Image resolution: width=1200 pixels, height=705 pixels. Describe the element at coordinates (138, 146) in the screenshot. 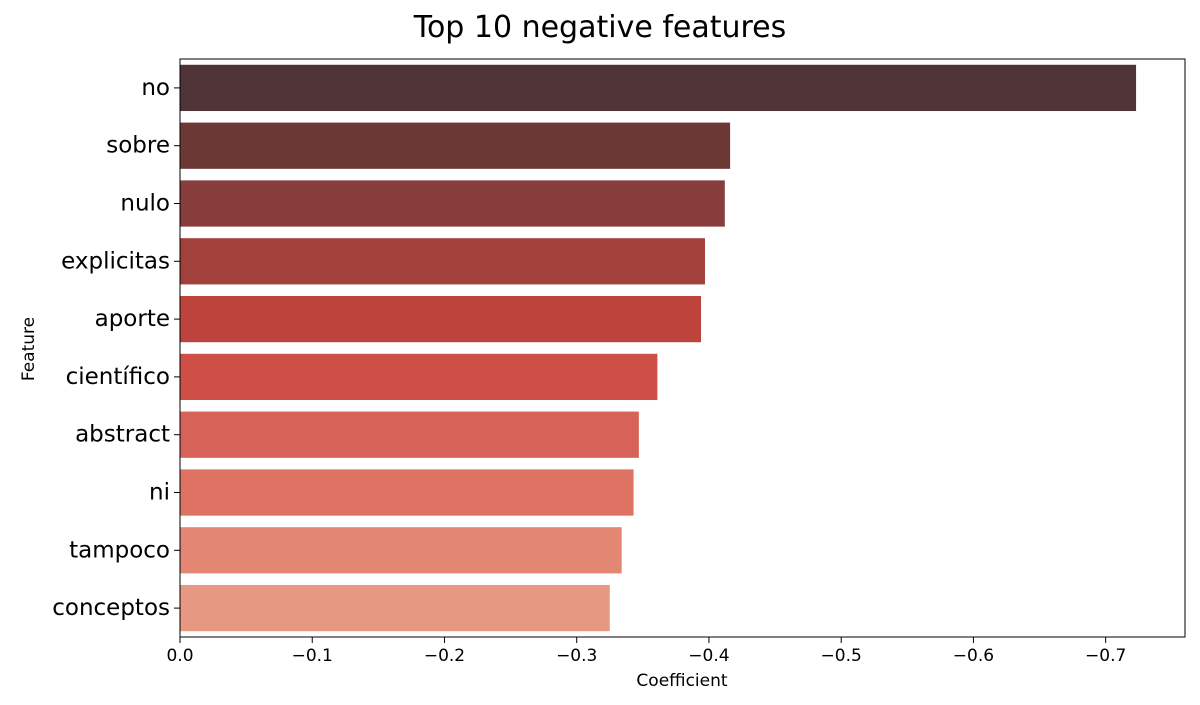

I see `y-tick-label: sobre` at that location.